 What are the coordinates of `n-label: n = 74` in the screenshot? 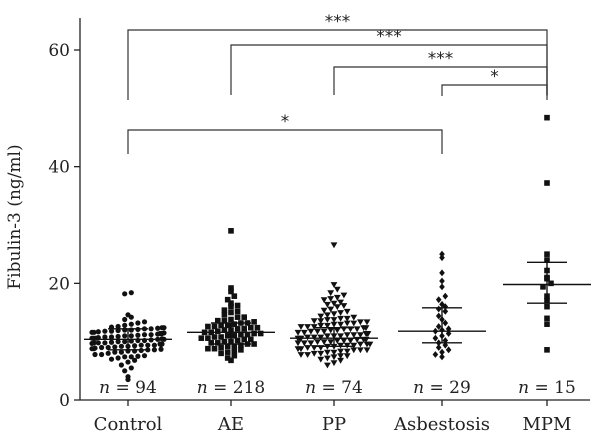 It's located at (334, 388).